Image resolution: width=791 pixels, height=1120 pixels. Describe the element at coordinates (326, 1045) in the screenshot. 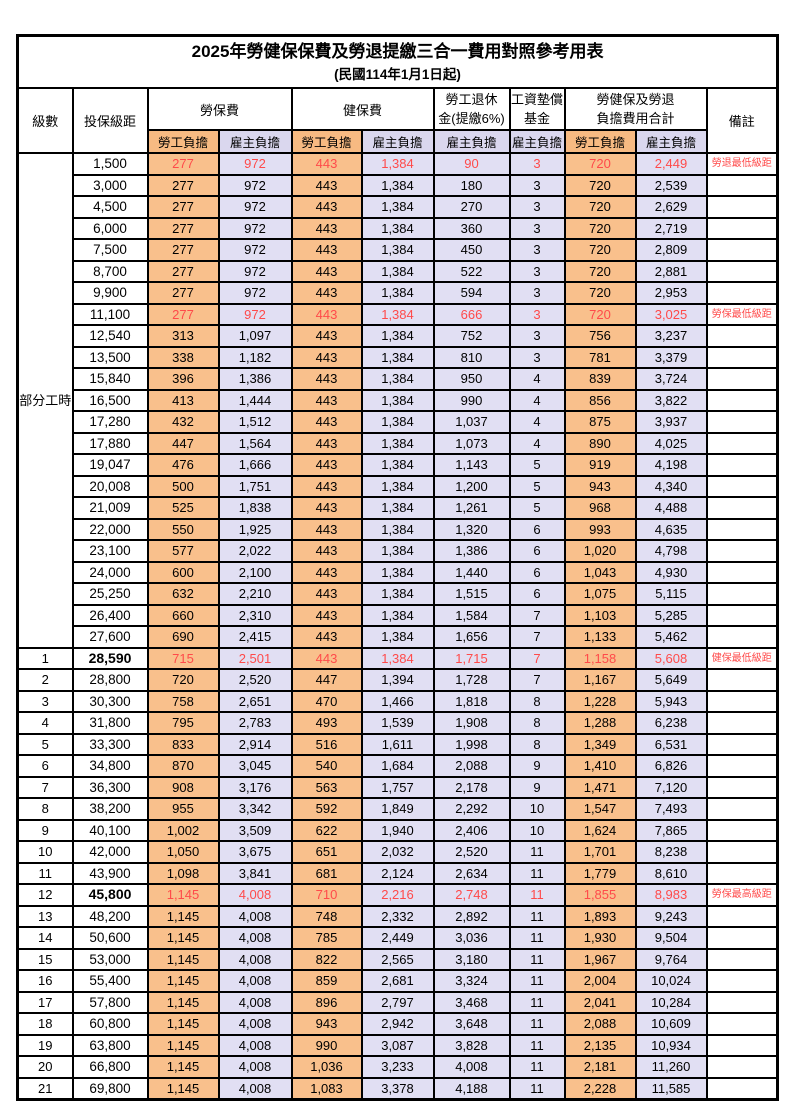

I see `health-employee-cell: 990` at that location.